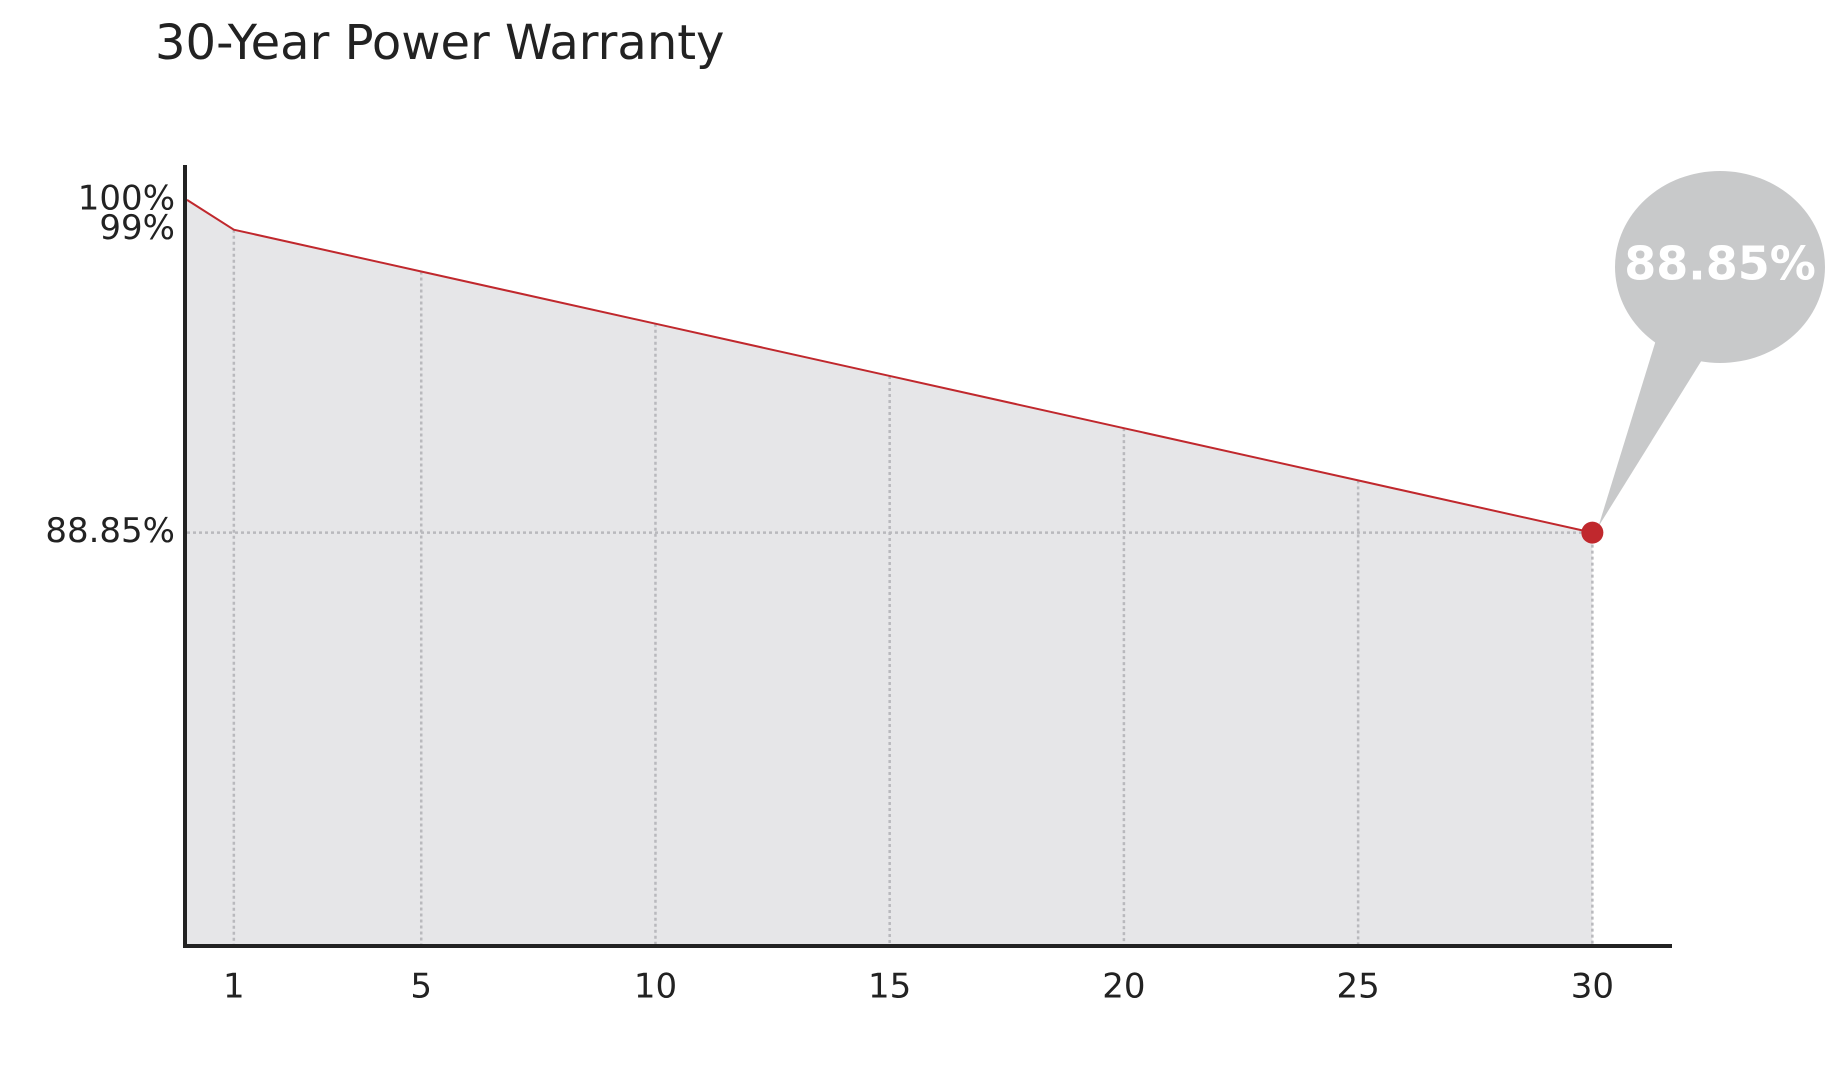  Describe the element at coordinates (110, 531) in the screenshot. I see `y-tick-label: 88.85%` at that location.